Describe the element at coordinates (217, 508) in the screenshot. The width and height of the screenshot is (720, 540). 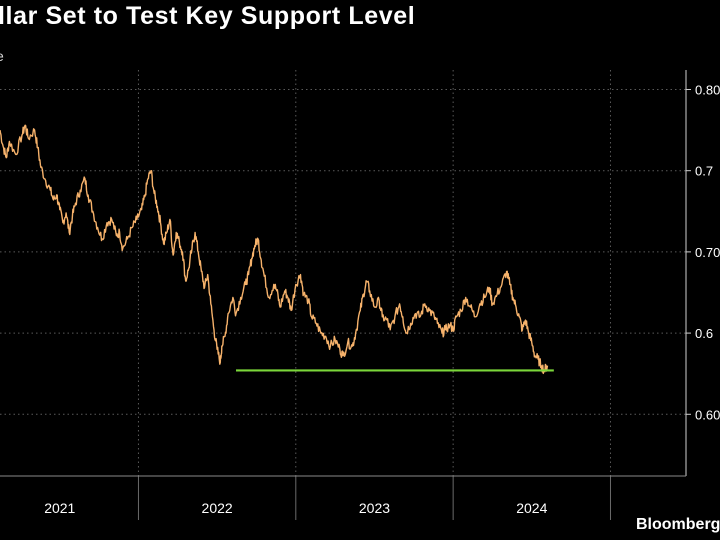
I see `x-tick-label: 2022` at that location.